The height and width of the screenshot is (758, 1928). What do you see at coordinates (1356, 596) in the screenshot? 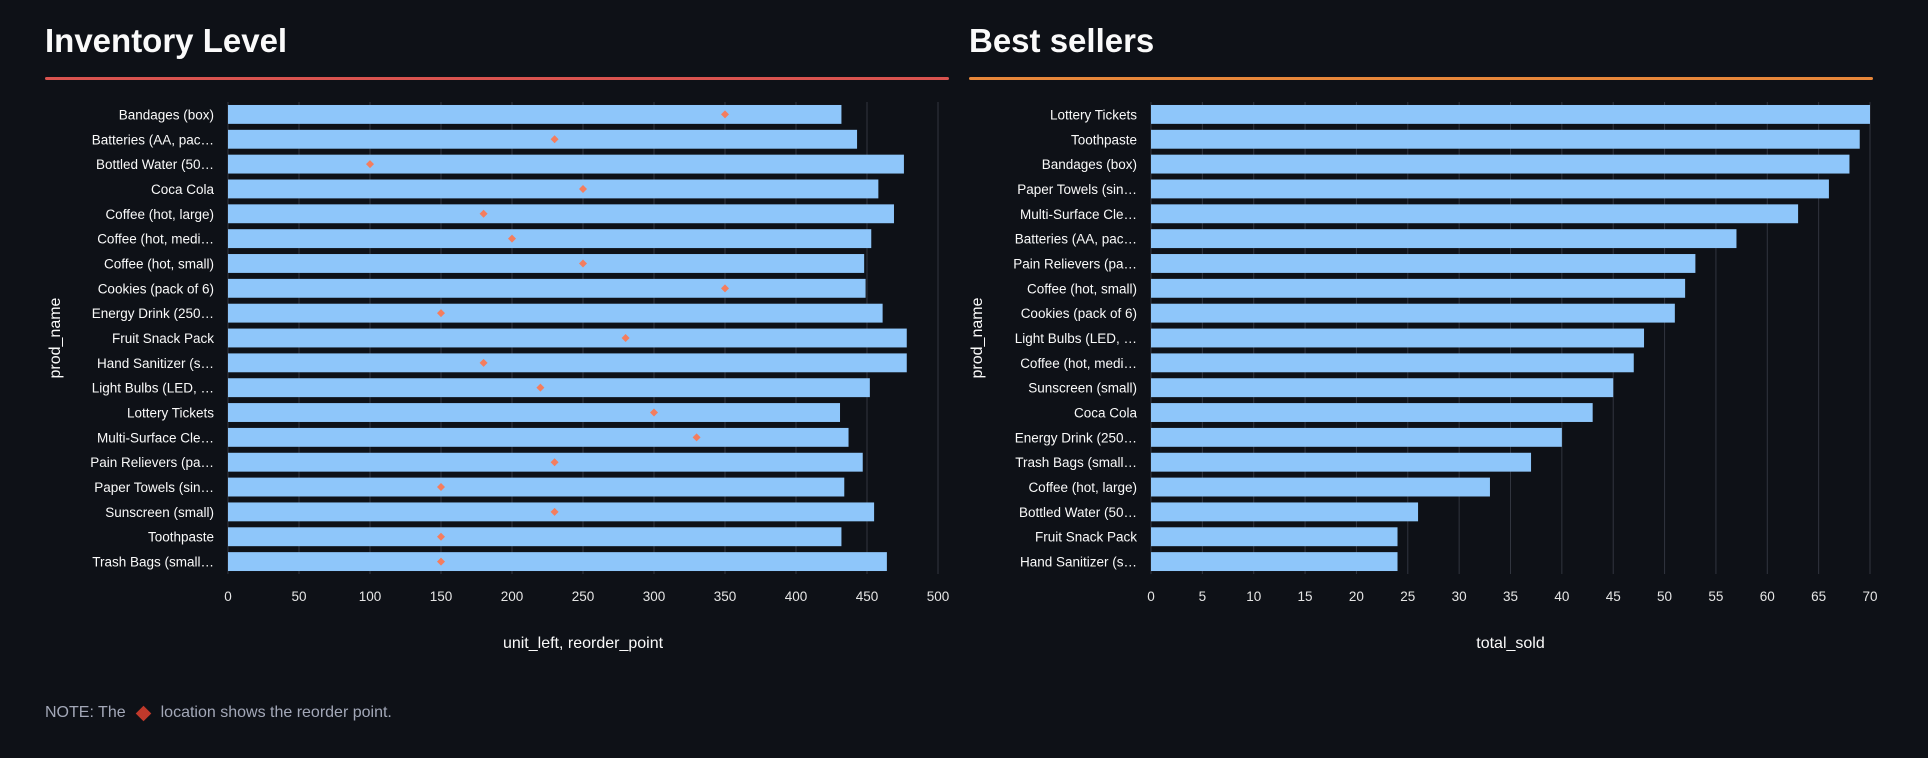
I see `x-tick-label: 20` at bounding box center [1356, 596].